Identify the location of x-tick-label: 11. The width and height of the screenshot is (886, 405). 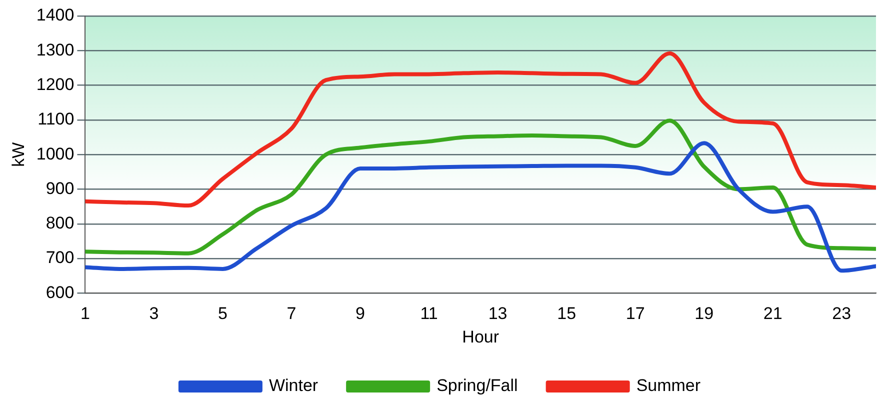
(429, 314).